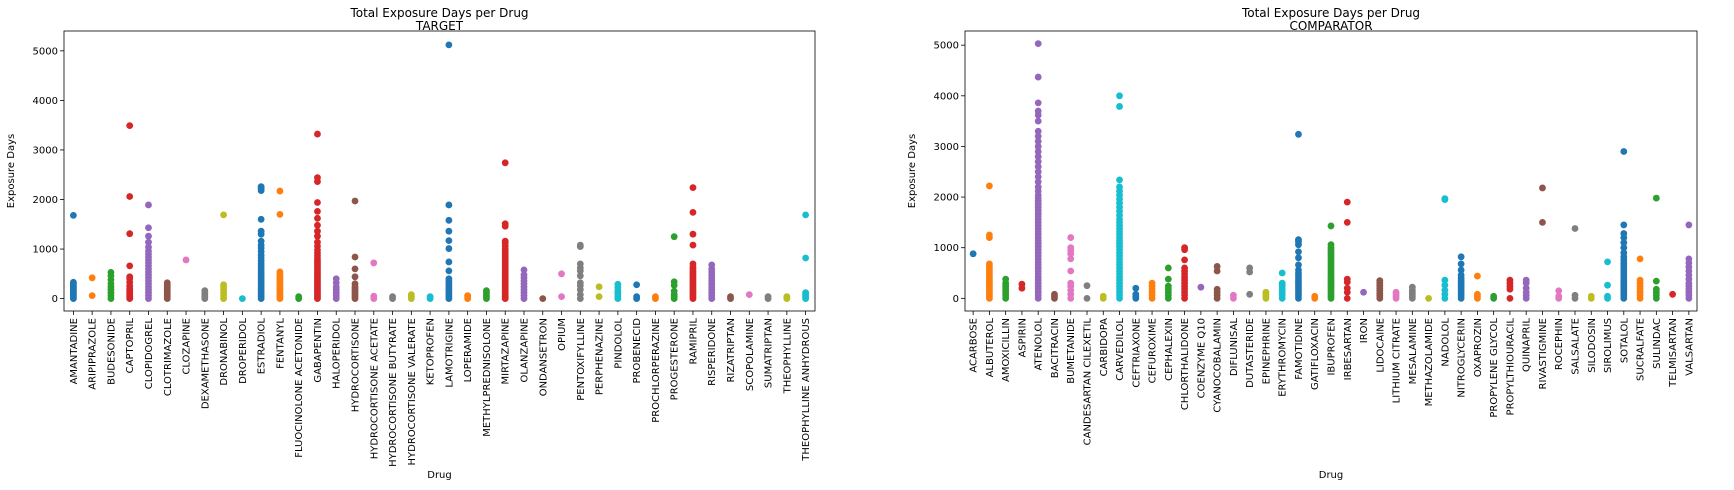 The width and height of the screenshot is (1734, 490). What do you see at coordinates (243, 351) in the screenshot?
I see `x-tick-label: DROPERIDOL` at bounding box center [243, 351].